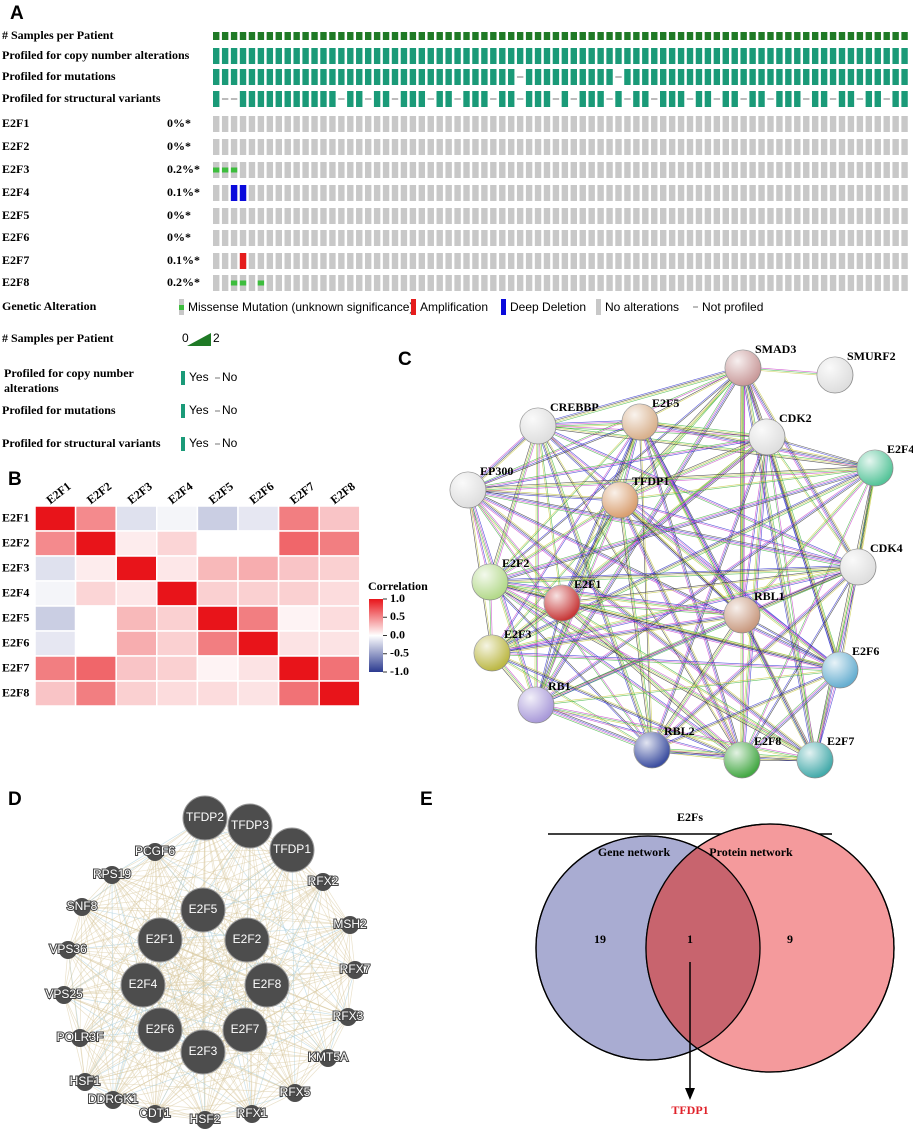  What do you see at coordinates (751, 852) in the screenshot?
I see `venn-set-label: Protein network` at bounding box center [751, 852].